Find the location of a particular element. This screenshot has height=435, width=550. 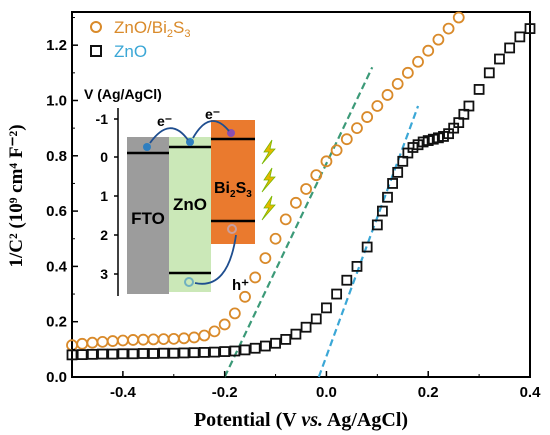

fto-block is located at coordinates (148, 215).